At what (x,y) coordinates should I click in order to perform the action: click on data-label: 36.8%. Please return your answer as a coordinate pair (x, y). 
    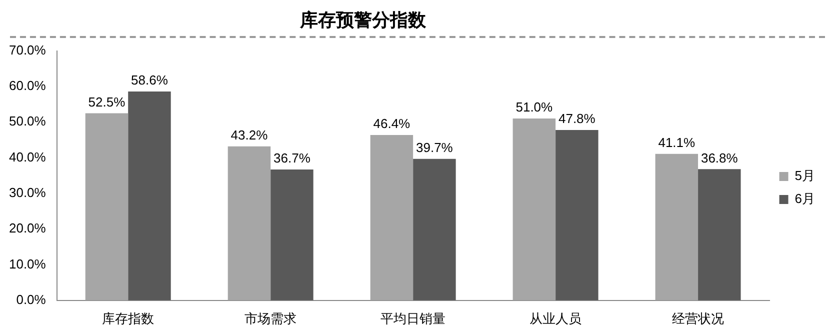
    Looking at the image, I should click on (719, 158).